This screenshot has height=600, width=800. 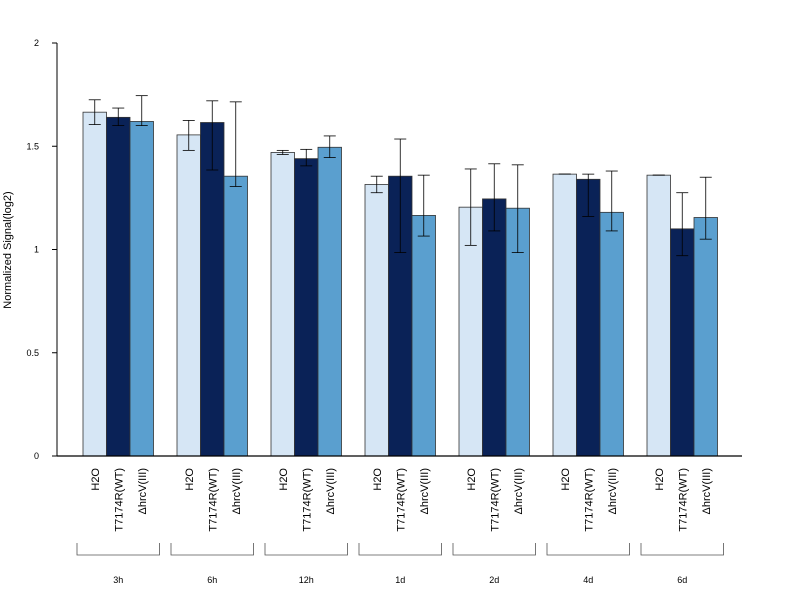 What do you see at coordinates (32, 353) in the screenshot?
I see `y-tick-label: 0.5` at bounding box center [32, 353].